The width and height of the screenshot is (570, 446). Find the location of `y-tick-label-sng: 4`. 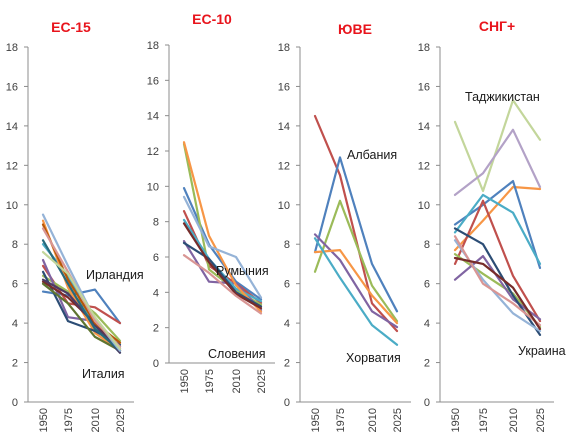

y-tick-label-sng: 4 is located at coordinates (427, 324).